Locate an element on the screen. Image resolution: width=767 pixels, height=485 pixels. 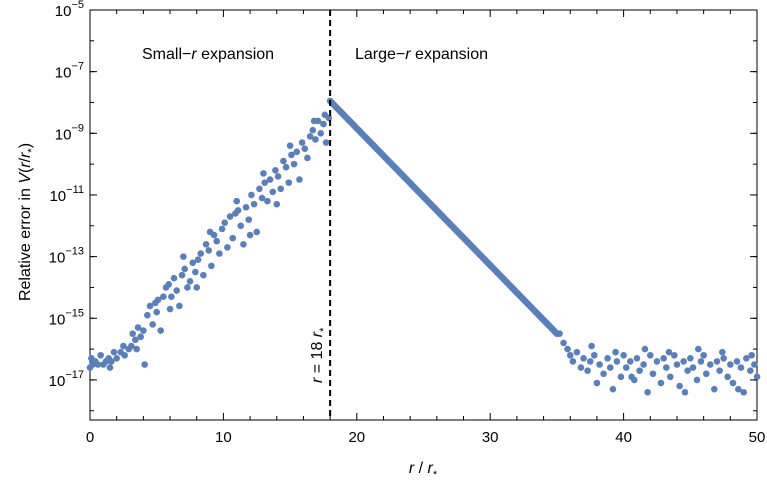
y-axis-title: Relative error in V(r/r*) is located at coordinates (27, 222).